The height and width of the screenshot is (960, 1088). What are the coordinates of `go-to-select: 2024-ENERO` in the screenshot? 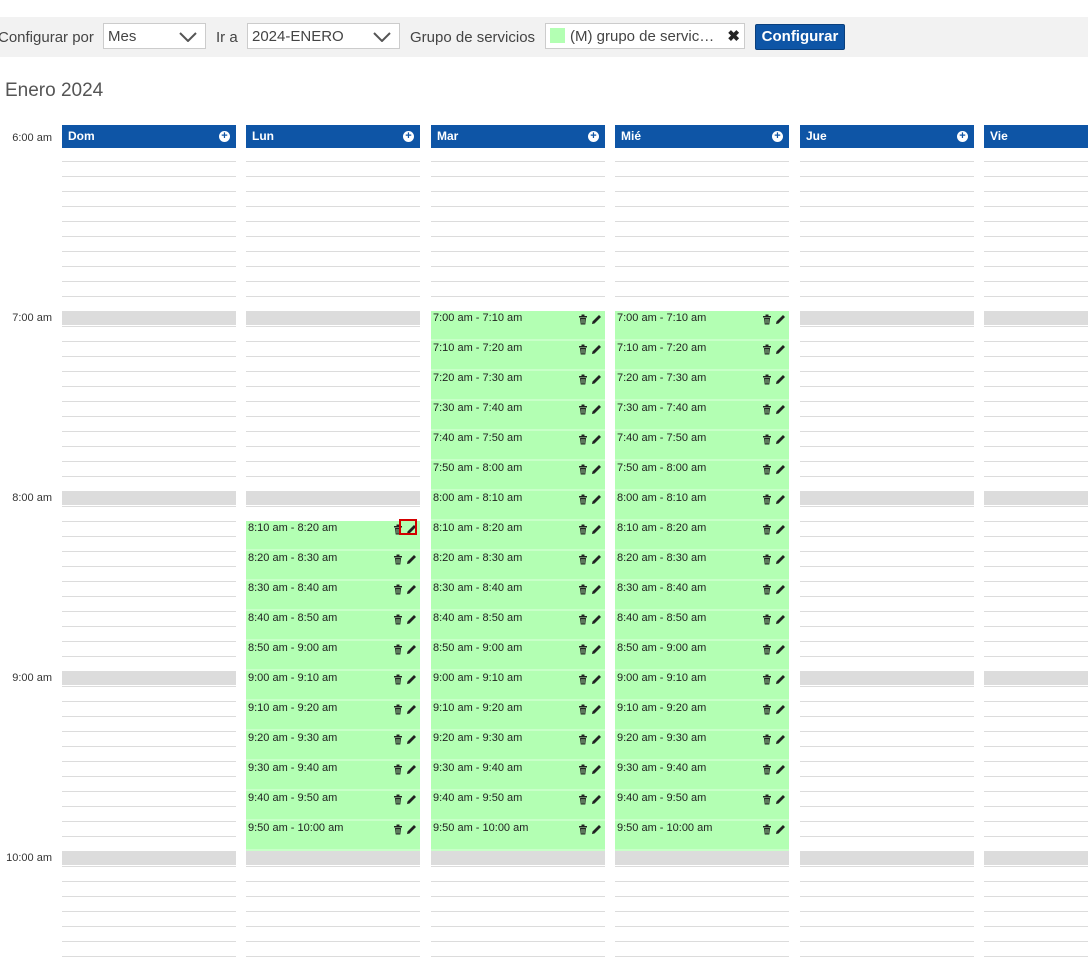 It's located at (323, 36).